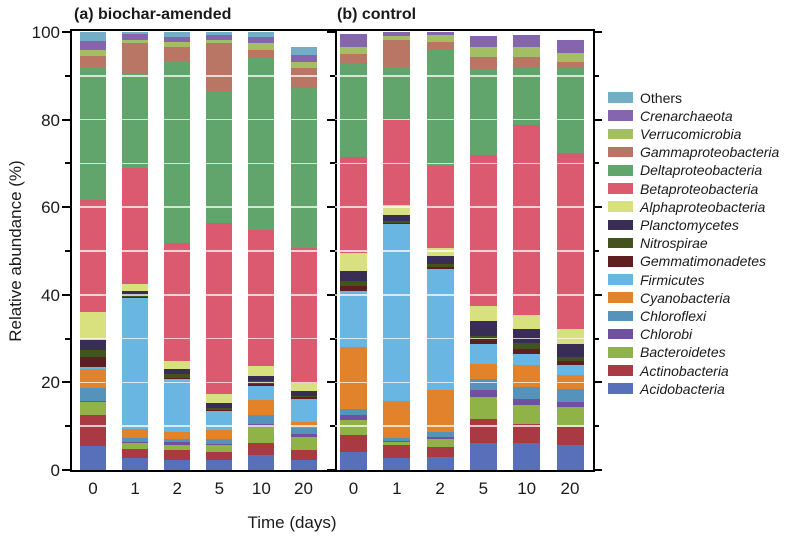 This screenshot has width=785, height=543. I want to click on legend-item-chlorobi: Chlorobi, so click(650, 334).